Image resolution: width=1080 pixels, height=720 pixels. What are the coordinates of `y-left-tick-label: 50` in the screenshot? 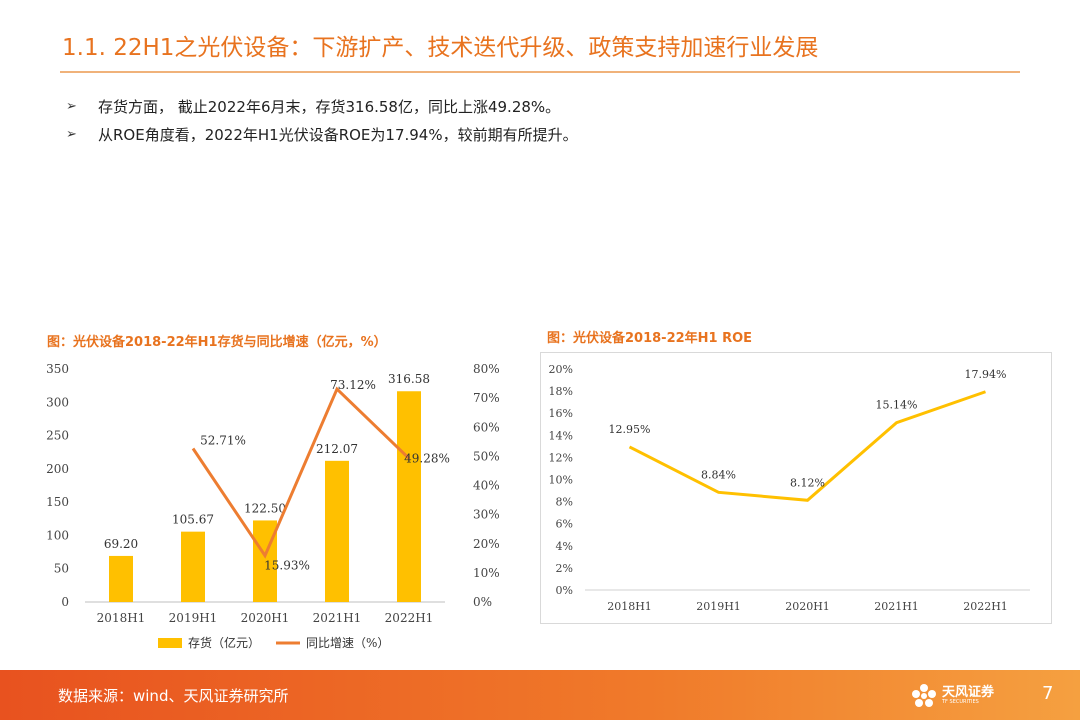 It's located at (61, 569).